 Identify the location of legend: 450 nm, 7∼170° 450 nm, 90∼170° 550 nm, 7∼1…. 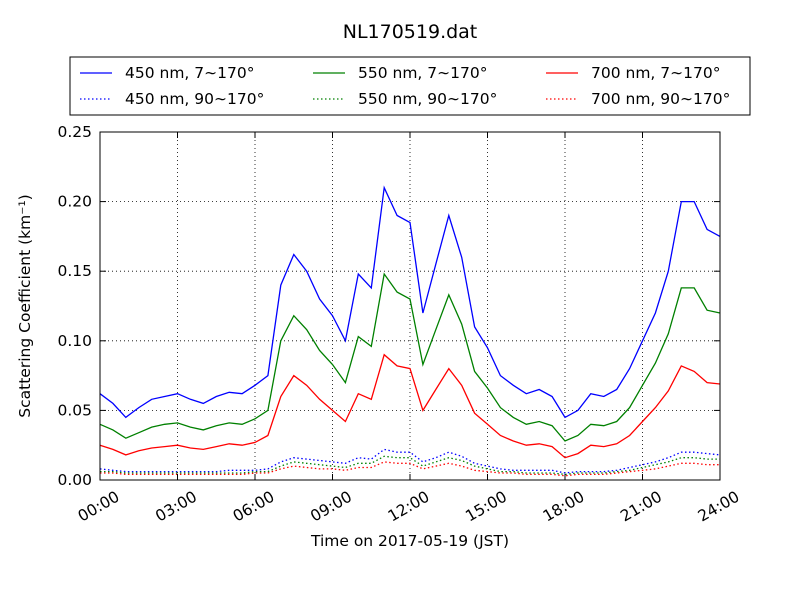
(410, 86).